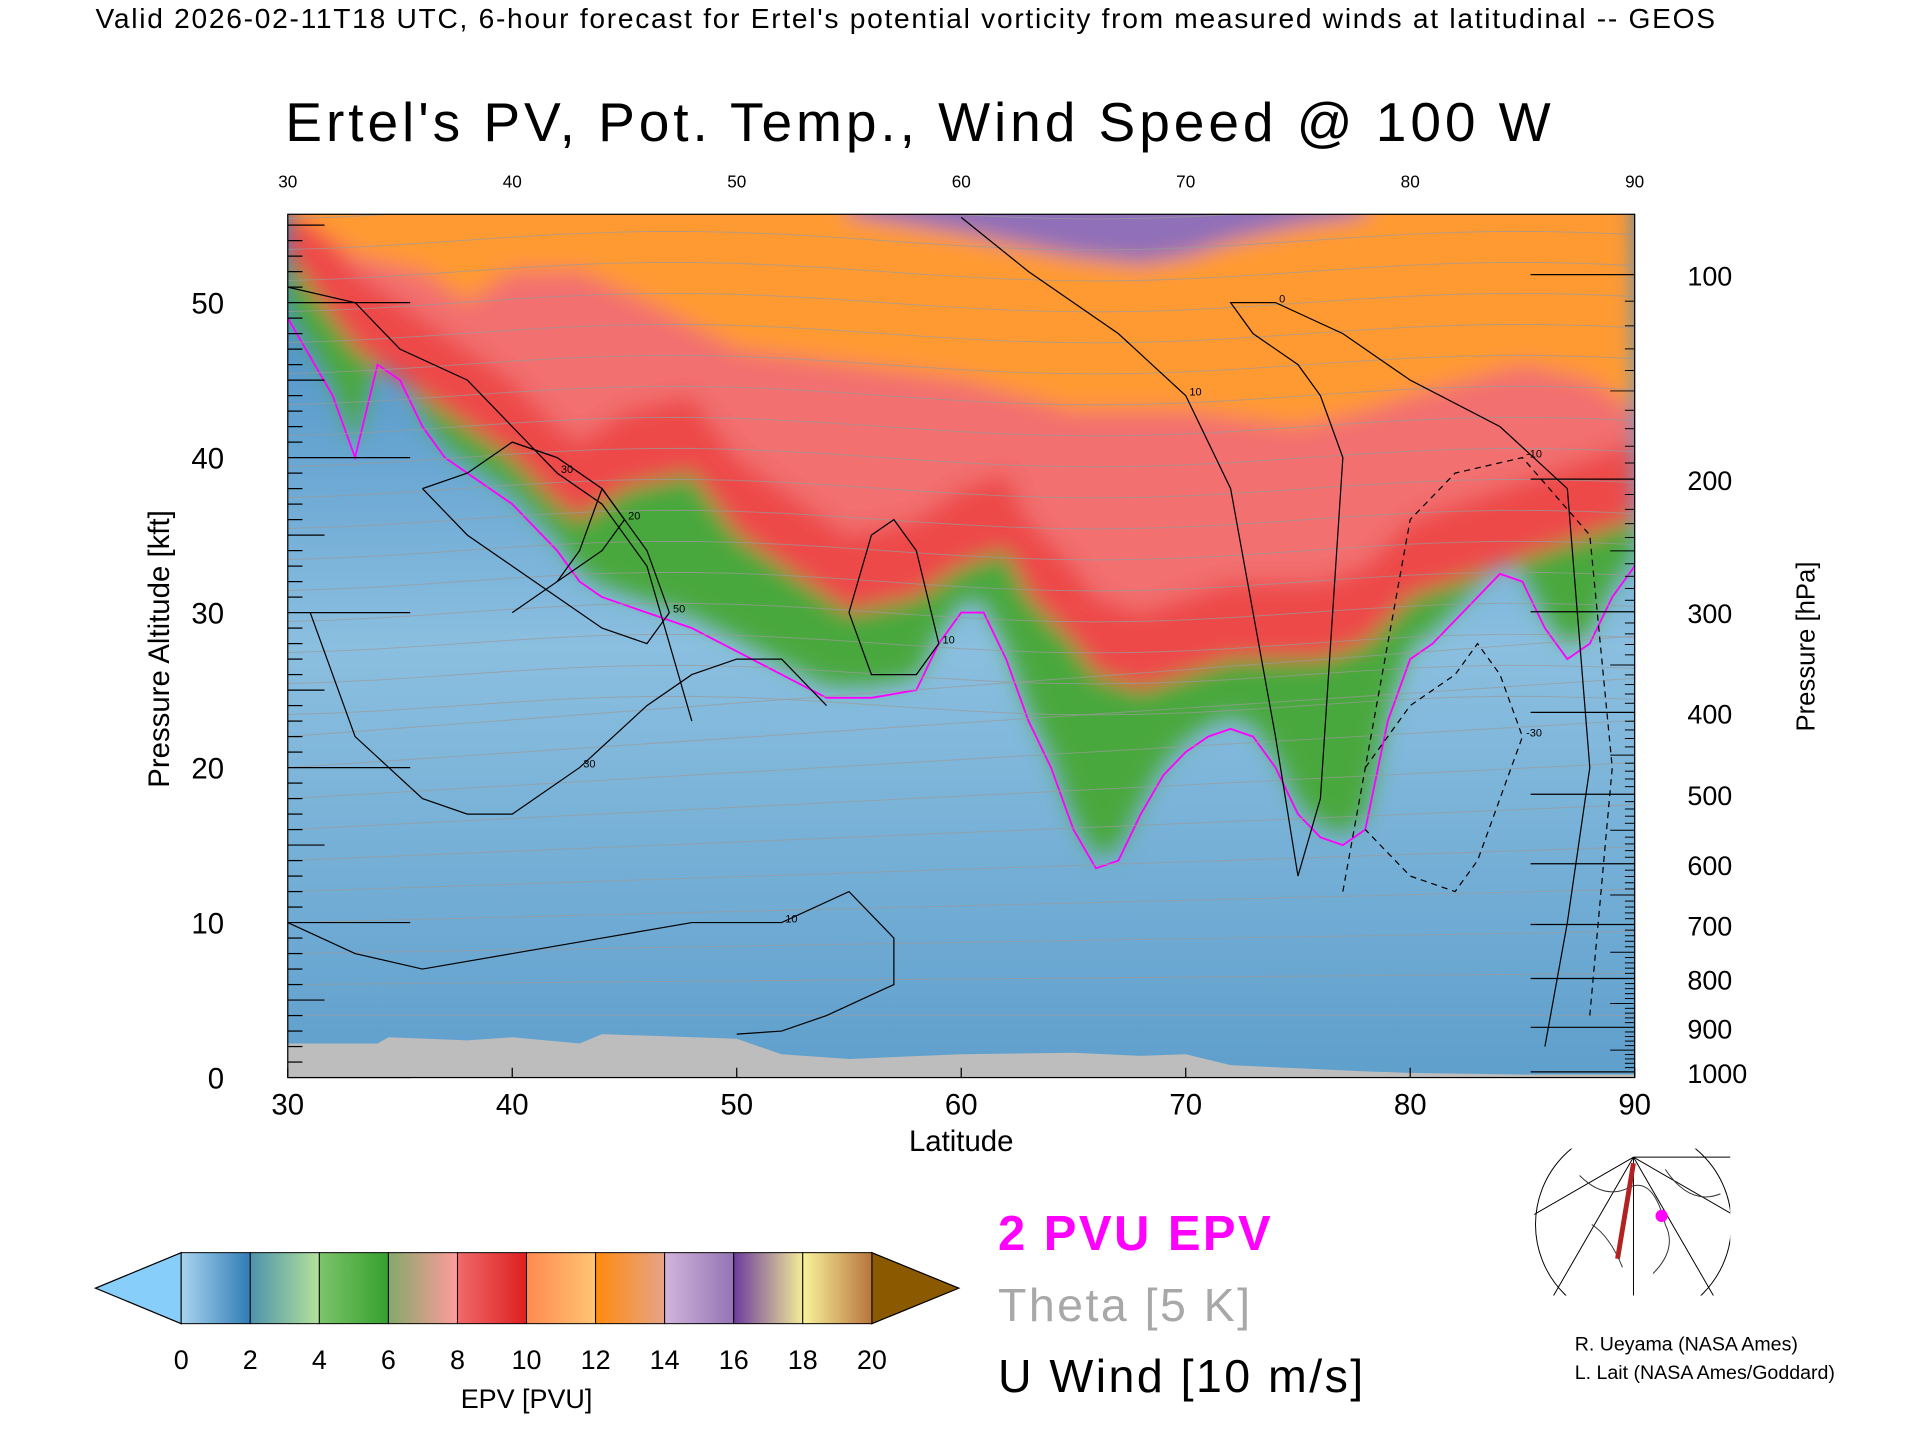  I want to click on top-x-tick-label: 80, so click(1410, 181).